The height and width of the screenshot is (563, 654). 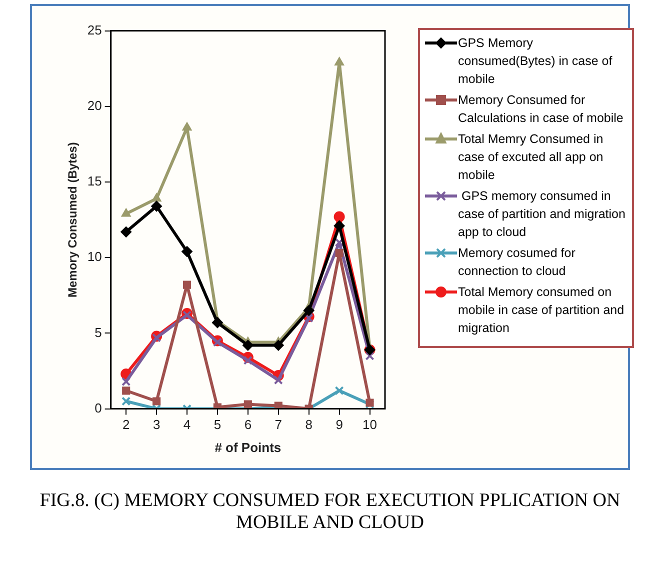 I want to click on x-tick-label: 7, so click(x=278, y=424).